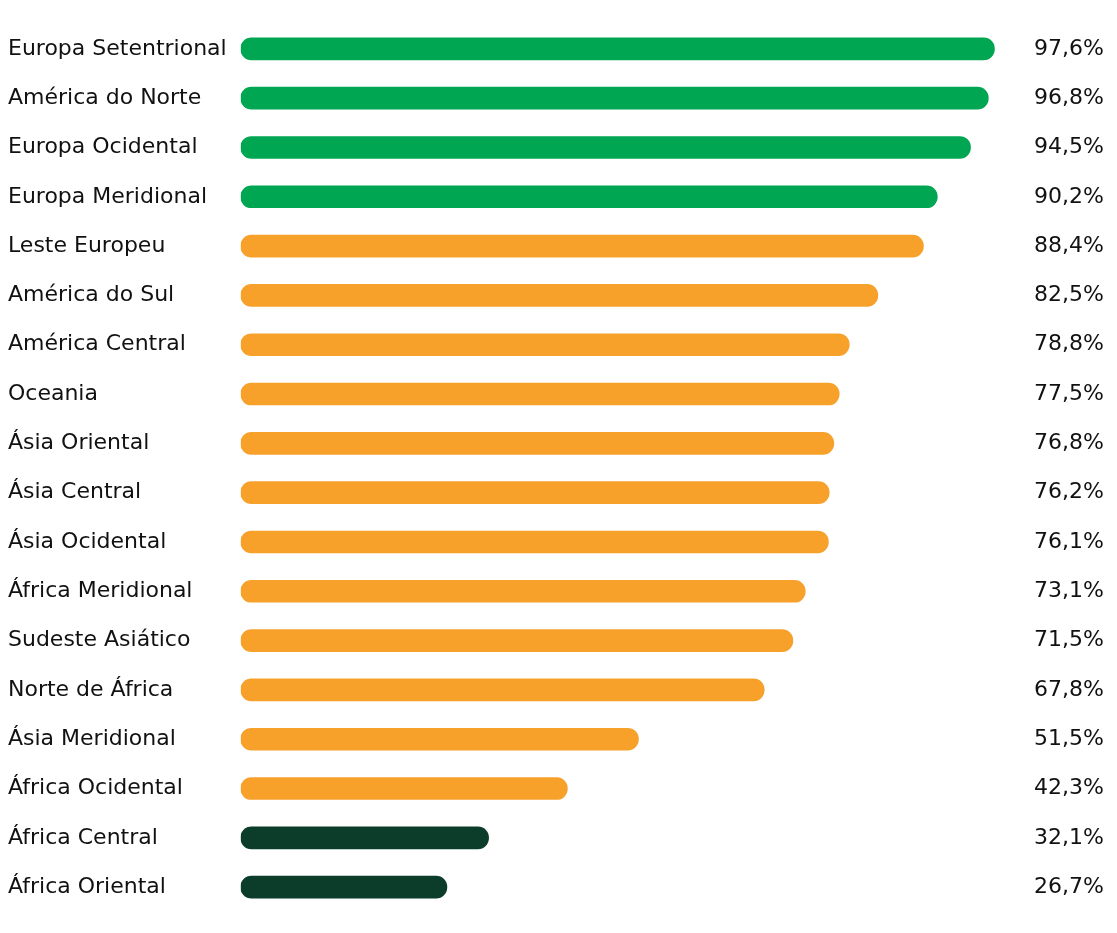 This screenshot has height=933, width=1117. Describe the element at coordinates (95, 787) in the screenshot. I see `y-tick-label: África Ocidental` at that location.